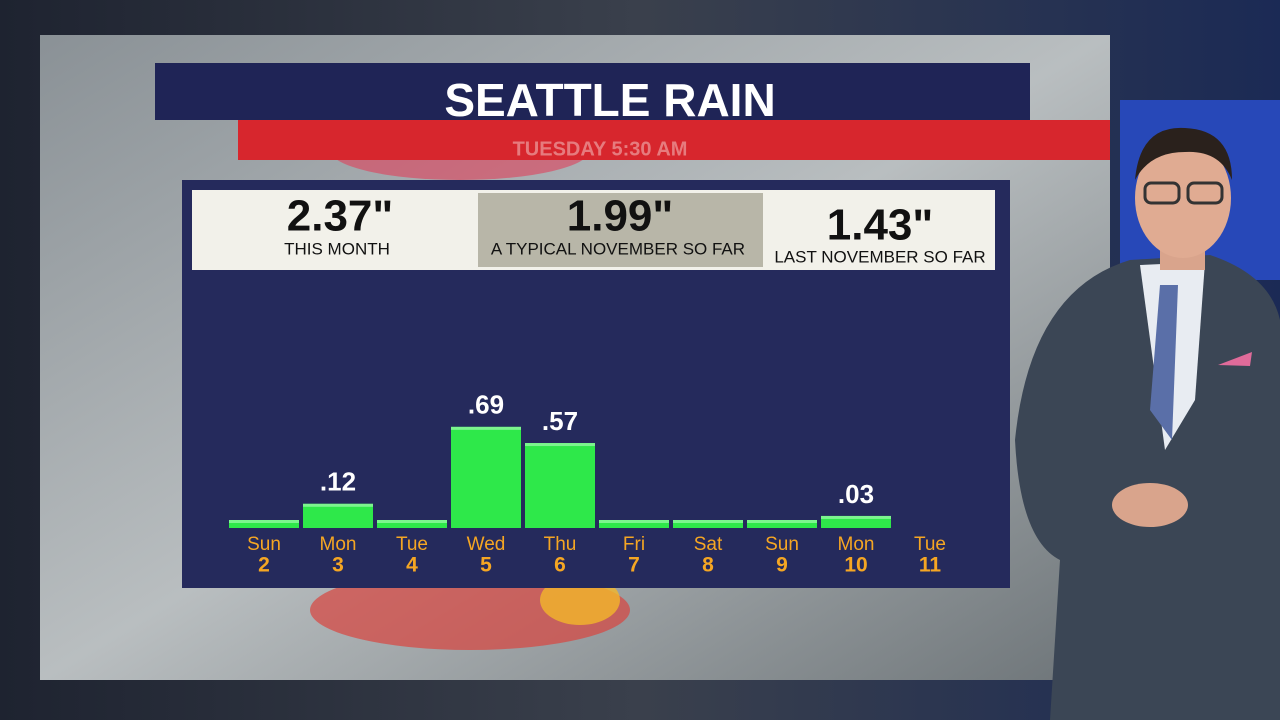 The height and width of the screenshot is (720, 1280). Describe the element at coordinates (609, 100) in the screenshot. I see `title: SEATTLE RAIN` at that location.